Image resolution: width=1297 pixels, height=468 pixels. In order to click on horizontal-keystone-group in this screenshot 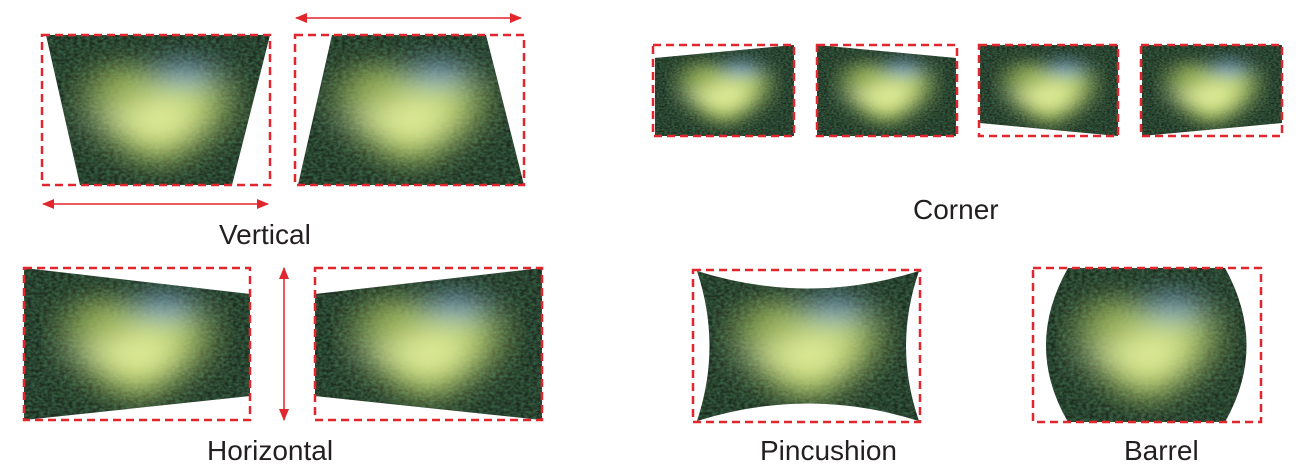, I will do `click(283, 344)`.